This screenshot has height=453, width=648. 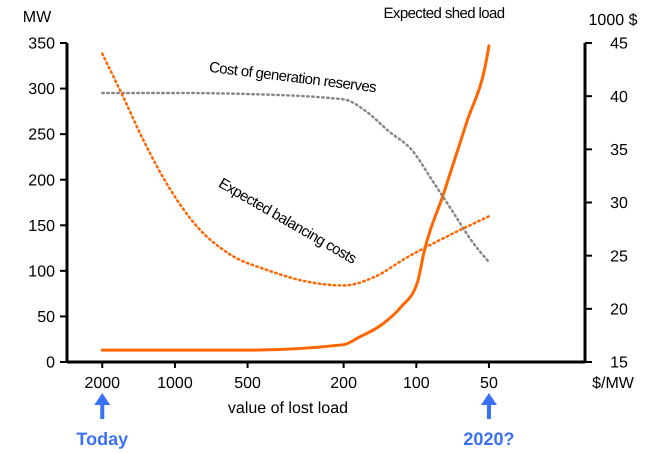 What do you see at coordinates (42, 226) in the screenshot?
I see `y-tick-label: 150` at bounding box center [42, 226].